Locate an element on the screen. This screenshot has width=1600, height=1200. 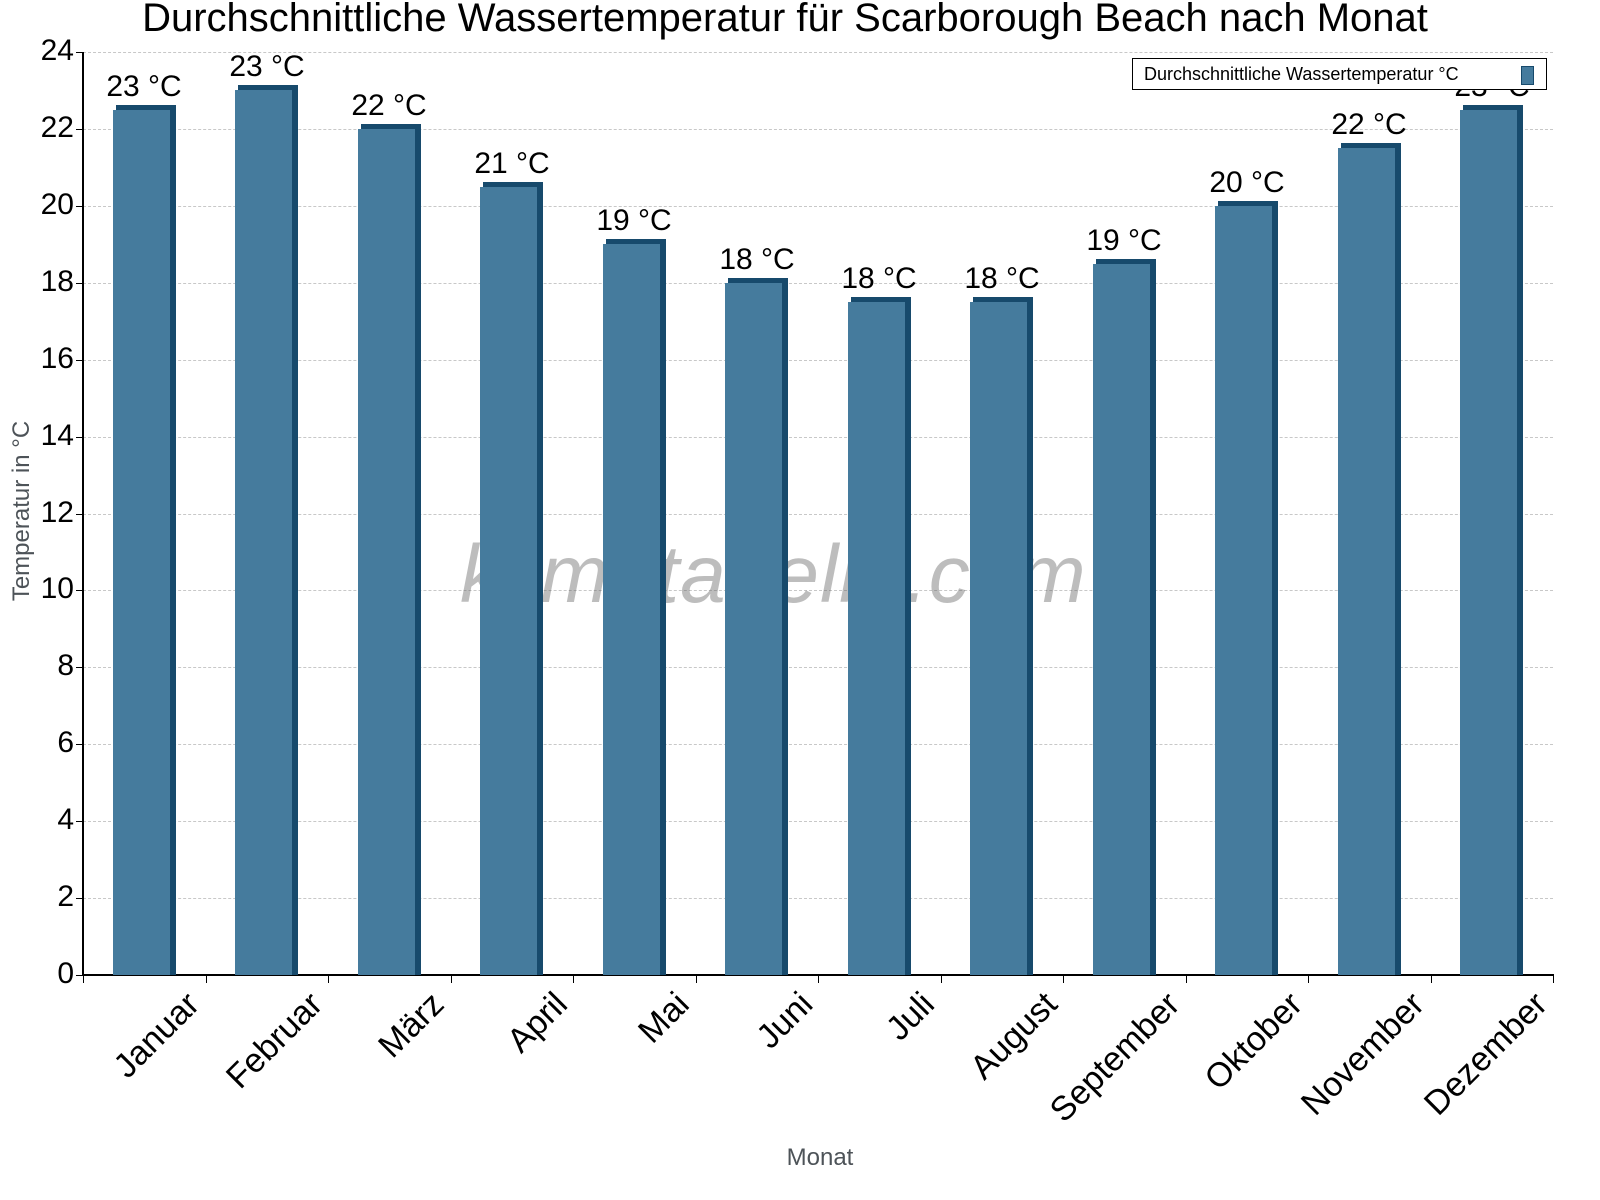
x-tick-label: Januar is located at coordinates (156, 1035).